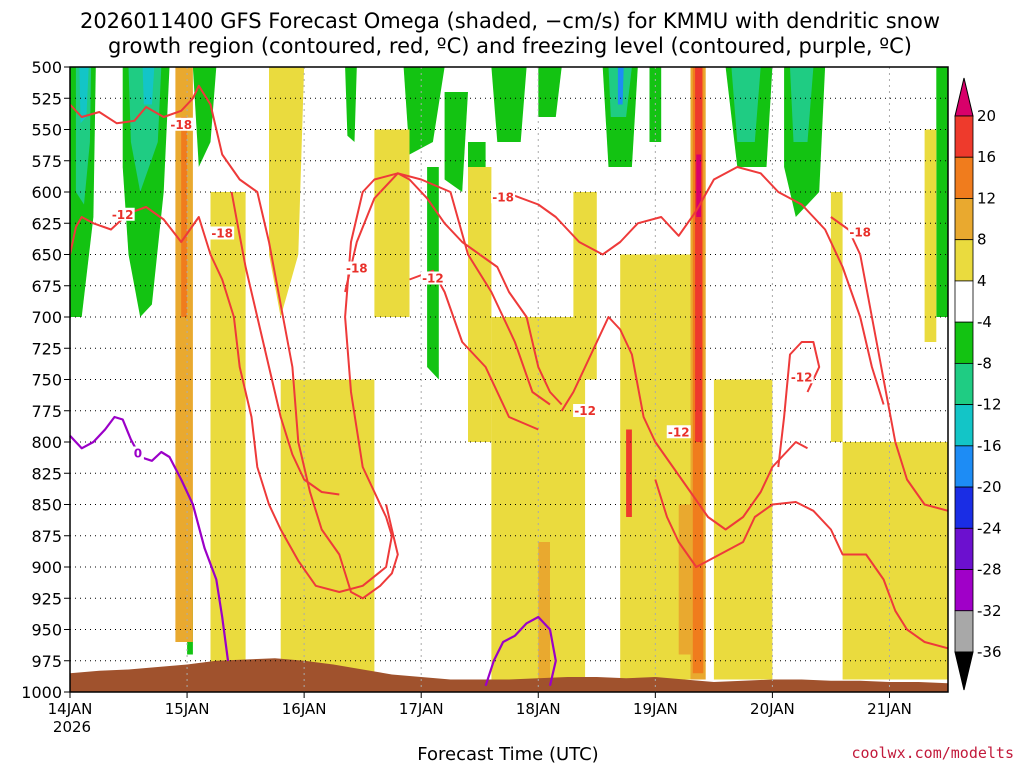  Describe the element at coordinates (802, 377) in the screenshot. I see `dgz-contour-label-8: -12` at that location.